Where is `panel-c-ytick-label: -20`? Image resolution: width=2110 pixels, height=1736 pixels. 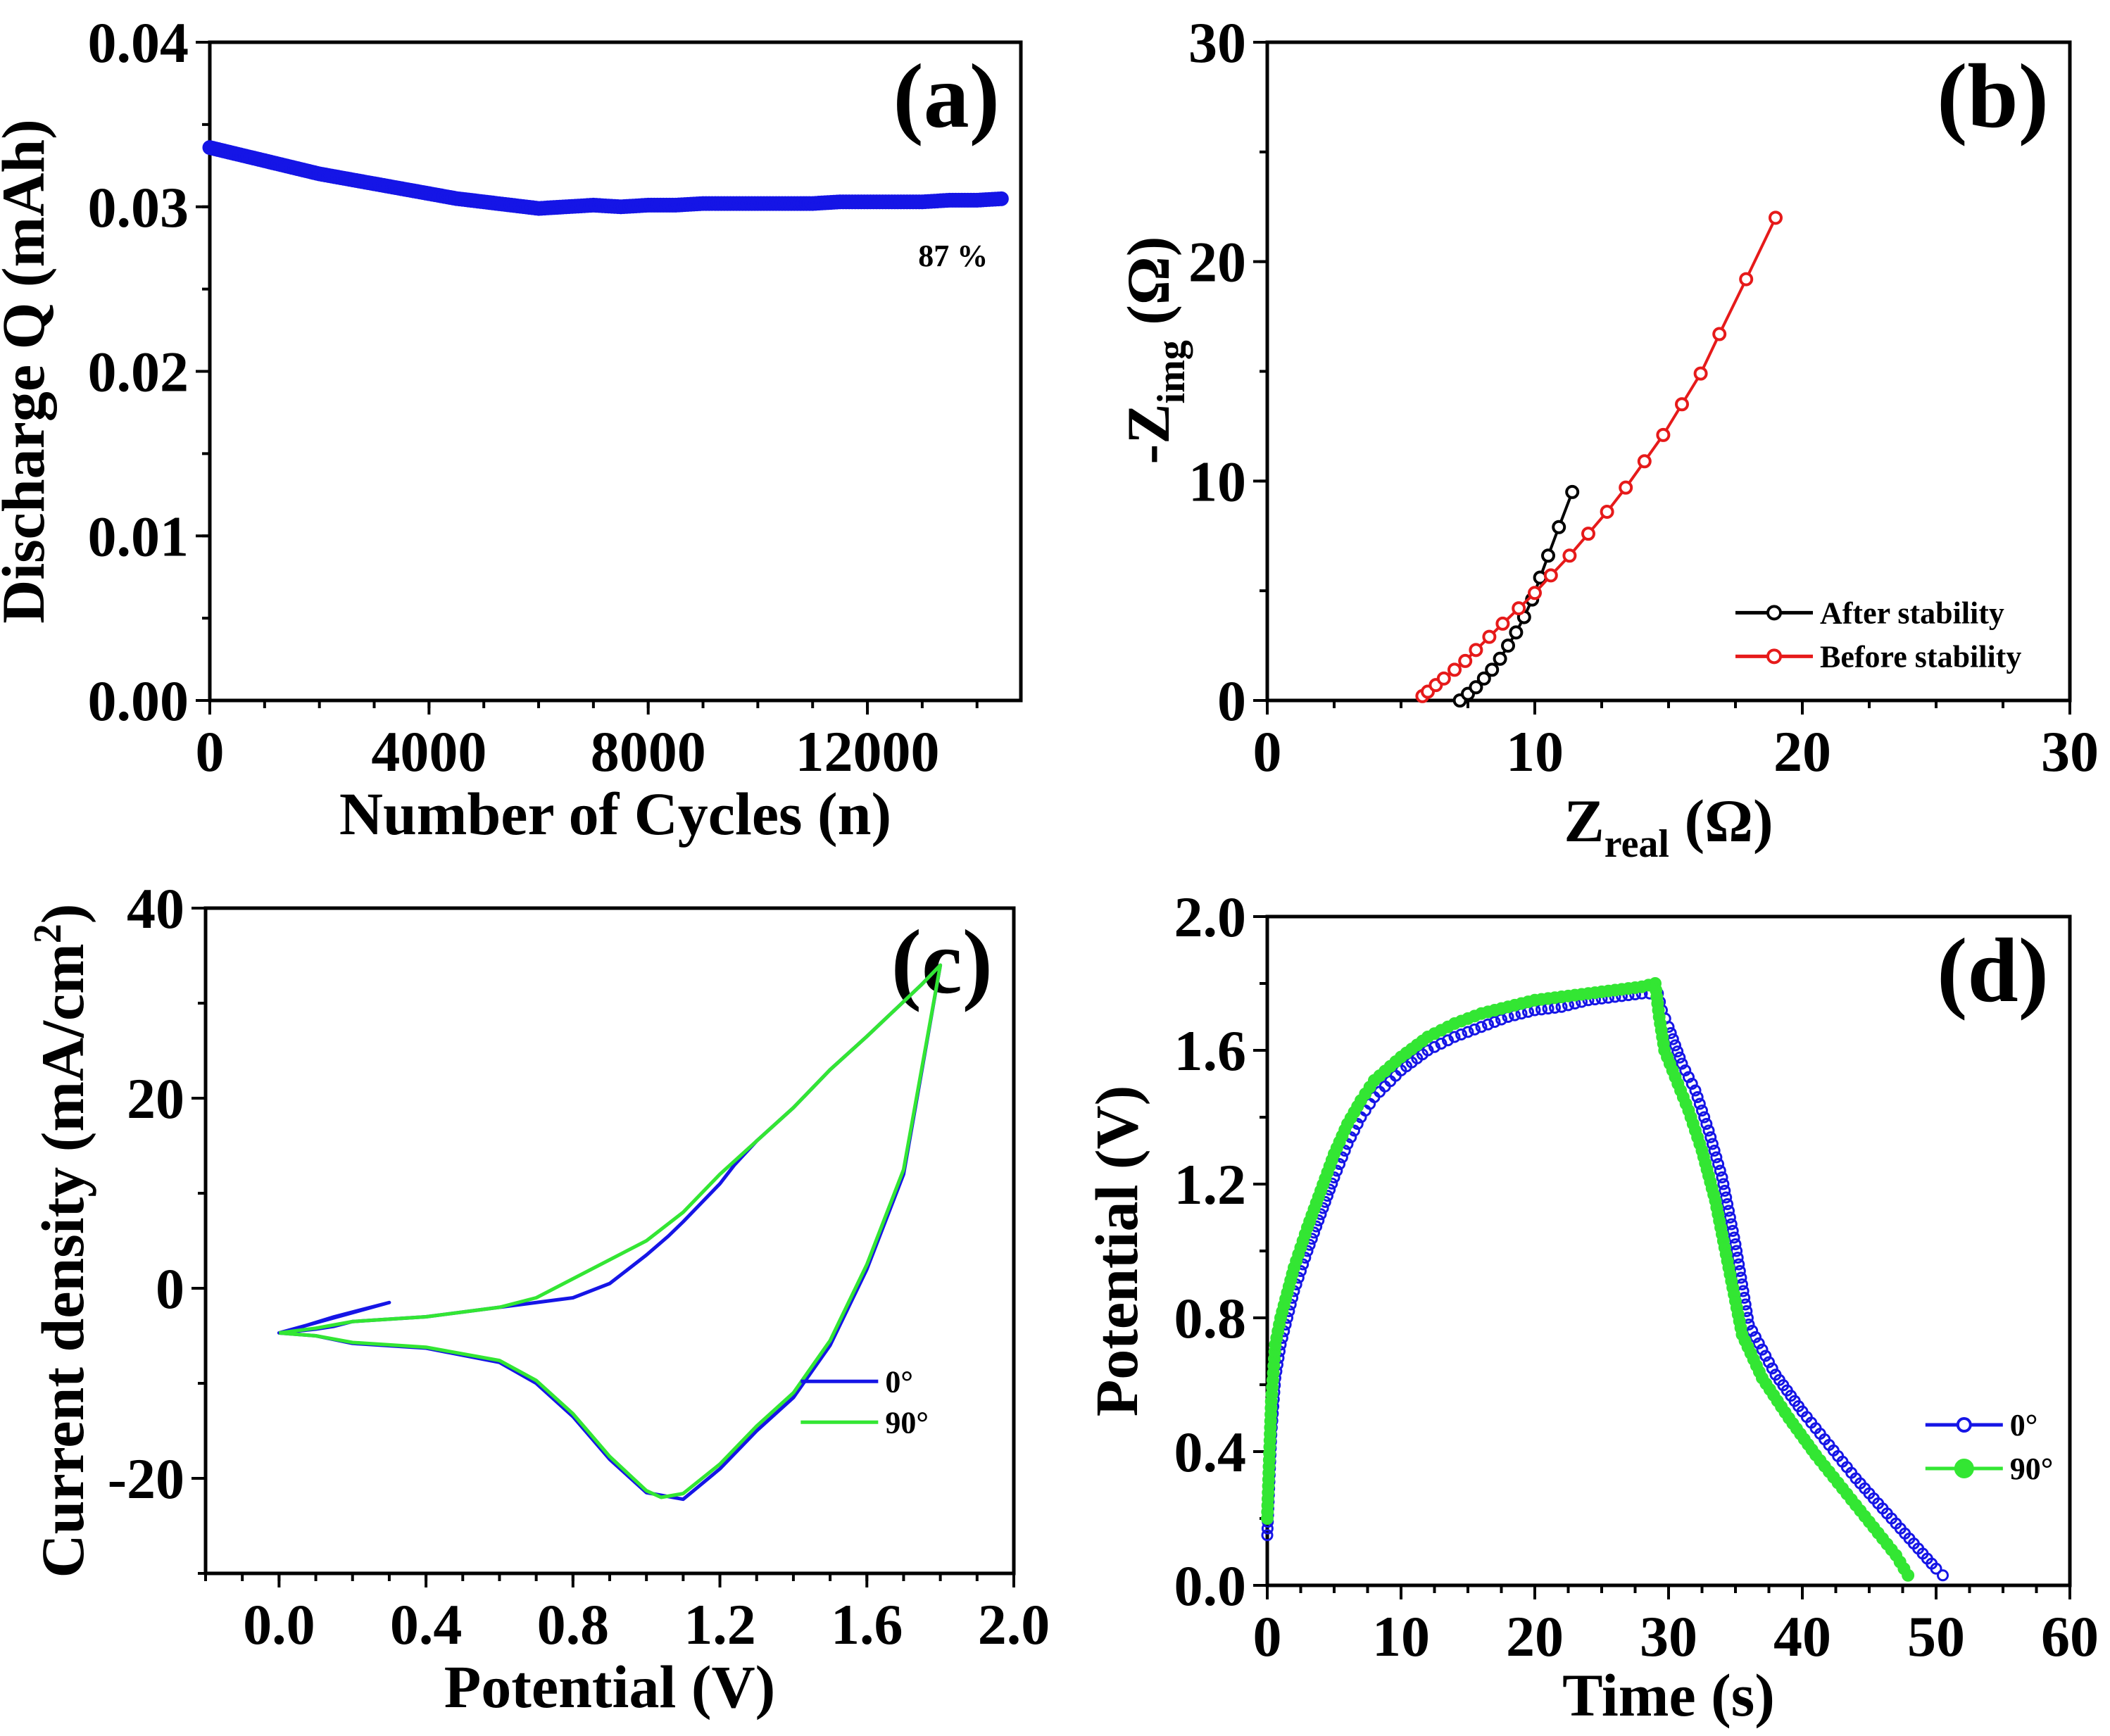 panel-c-ytick-label: -20 is located at coordinates (146, 1479).